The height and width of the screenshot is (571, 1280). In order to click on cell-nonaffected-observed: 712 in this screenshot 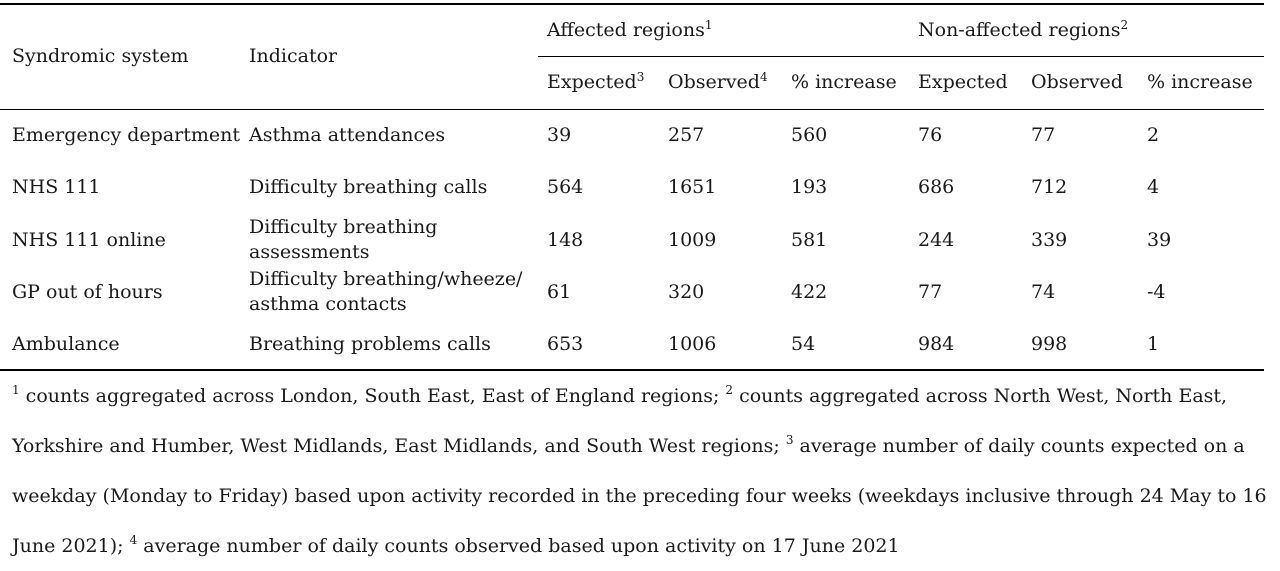, I will do `click(1049, 187)`.